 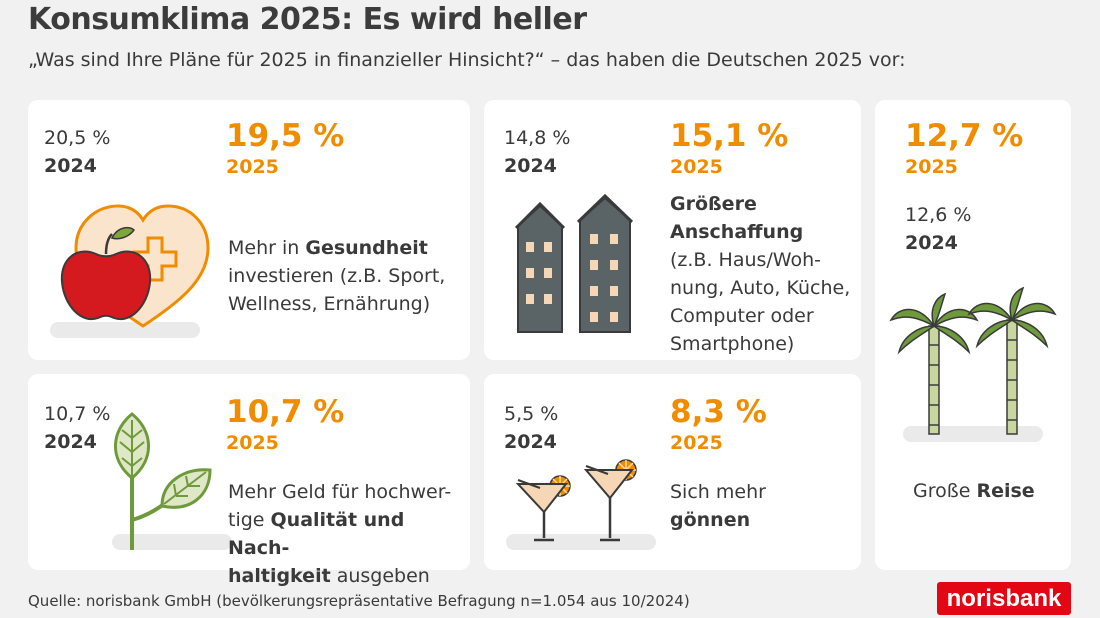 I want to click on card-treat: 5,5 % 2024 8,3 % 2025 Sich mehr gönnen, so click(x=672, y=472).